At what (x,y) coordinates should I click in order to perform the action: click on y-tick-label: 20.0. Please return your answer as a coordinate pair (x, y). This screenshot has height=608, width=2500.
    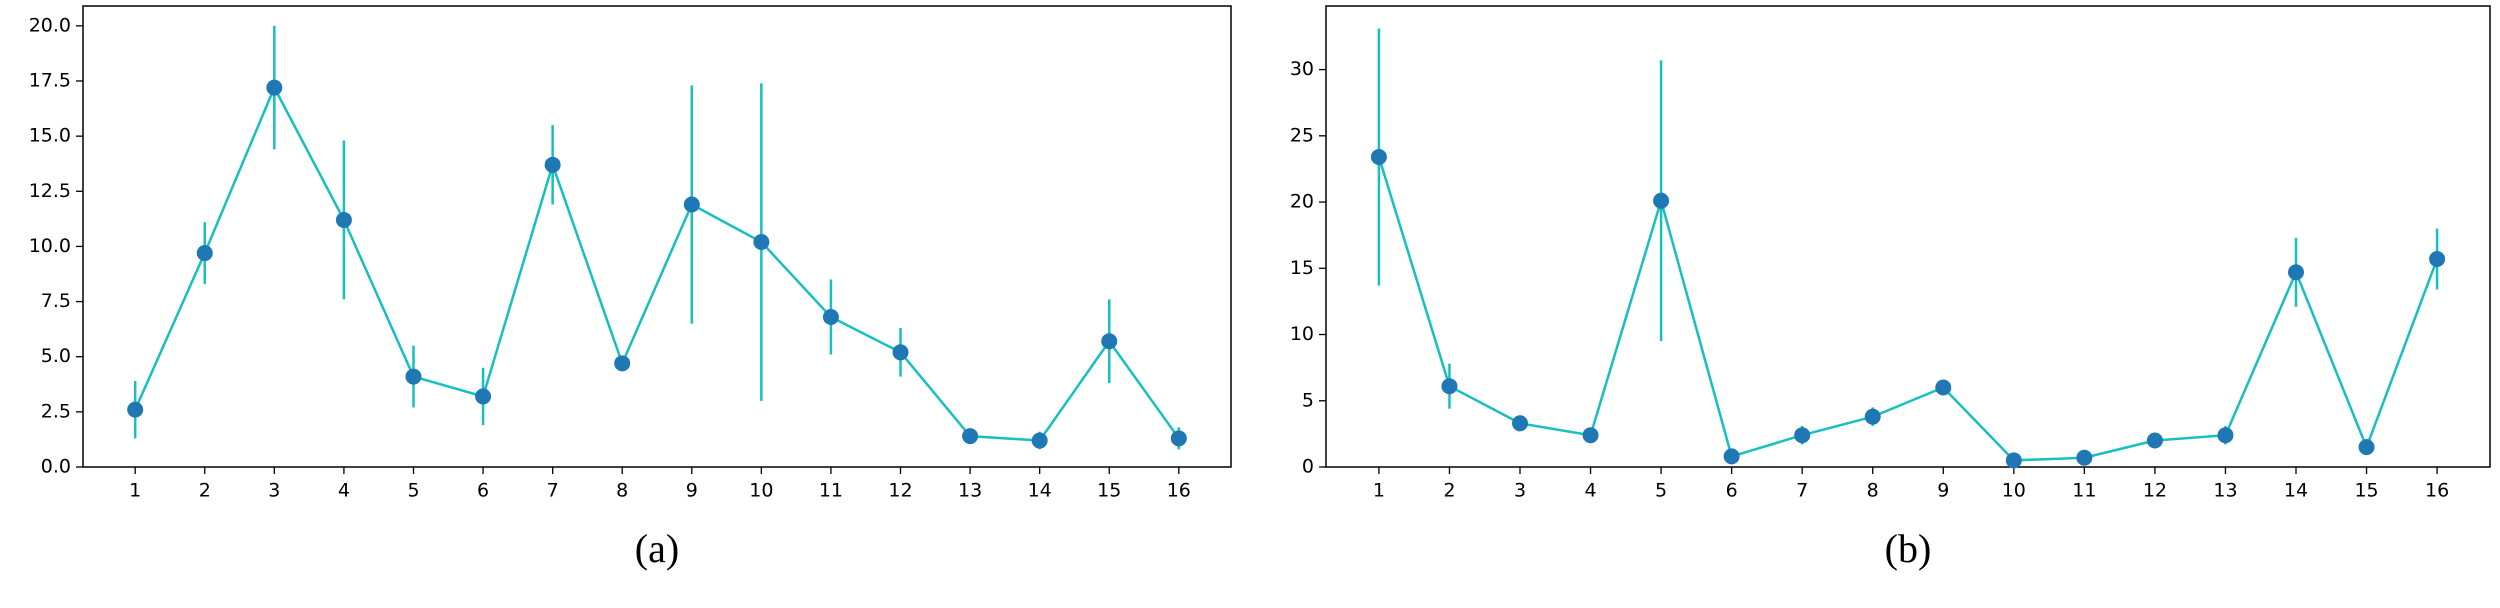
    Looking at the image, I should click on (50, 25).